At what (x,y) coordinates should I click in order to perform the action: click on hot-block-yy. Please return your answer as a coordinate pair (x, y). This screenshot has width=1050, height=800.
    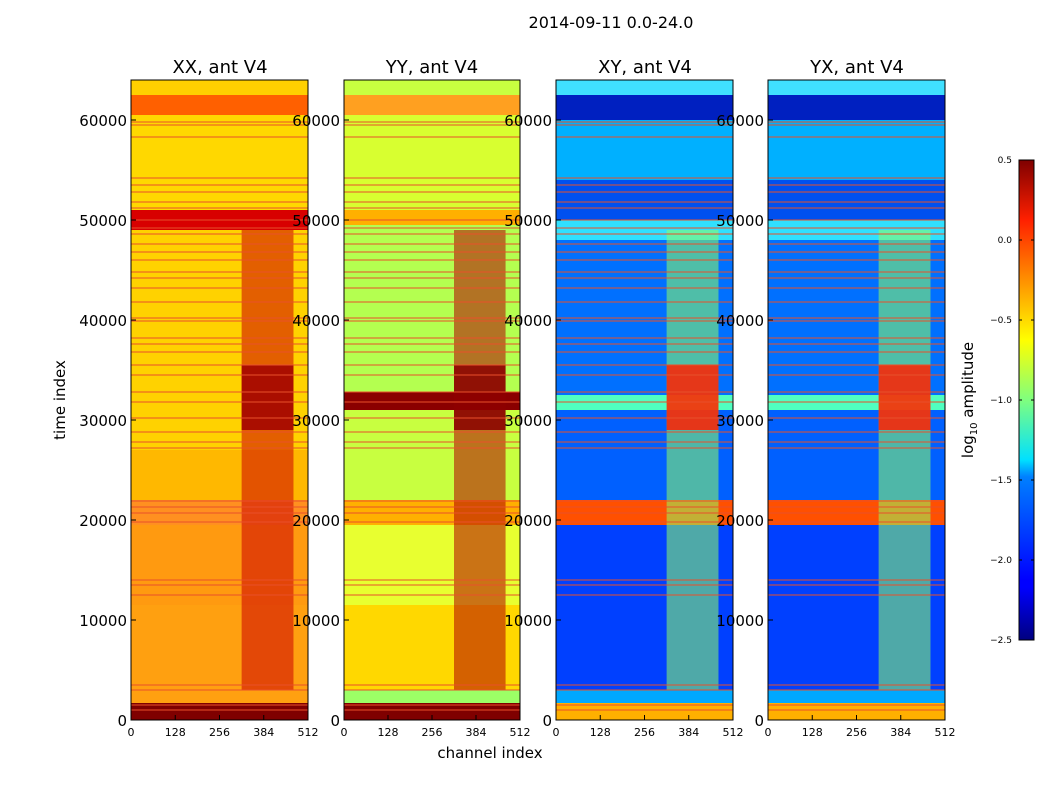
    Looking at the image, I should click on (480, 397).